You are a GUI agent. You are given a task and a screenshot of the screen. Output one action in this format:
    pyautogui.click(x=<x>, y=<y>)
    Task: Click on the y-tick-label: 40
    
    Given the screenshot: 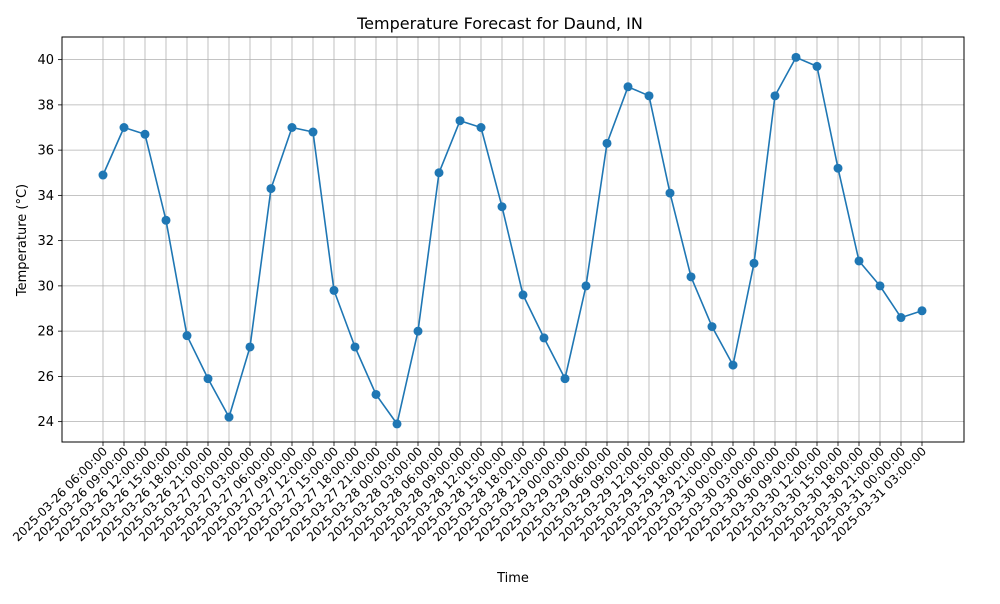 What is the action you would take?
    pyautogui.click(x=45, y=60)
    